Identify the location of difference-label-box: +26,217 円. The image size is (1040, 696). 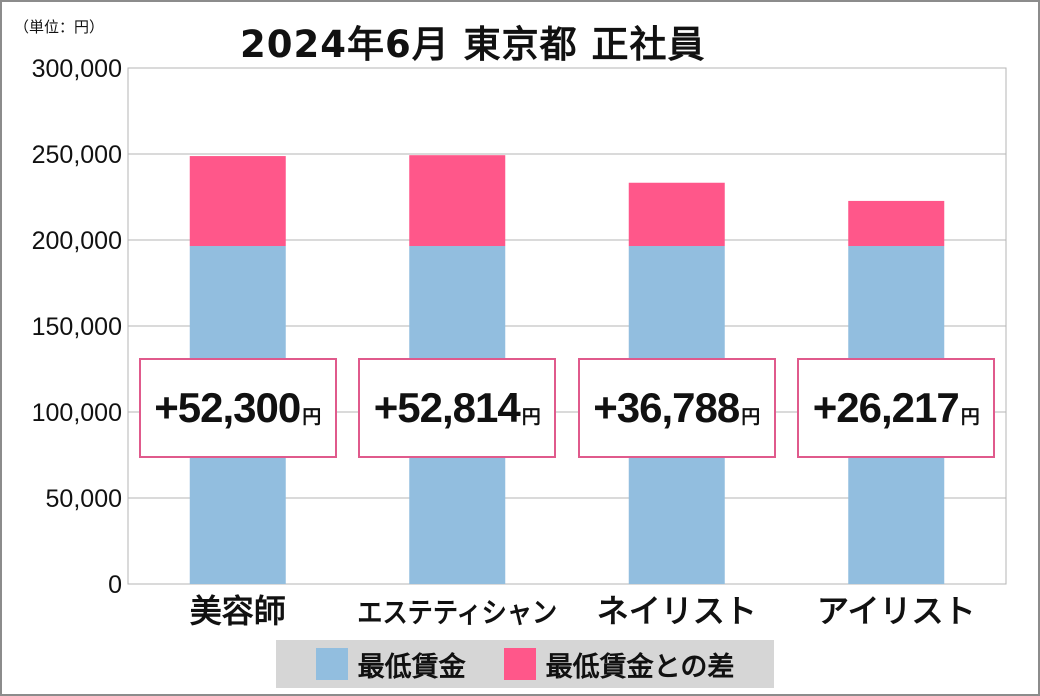
(896, 408).